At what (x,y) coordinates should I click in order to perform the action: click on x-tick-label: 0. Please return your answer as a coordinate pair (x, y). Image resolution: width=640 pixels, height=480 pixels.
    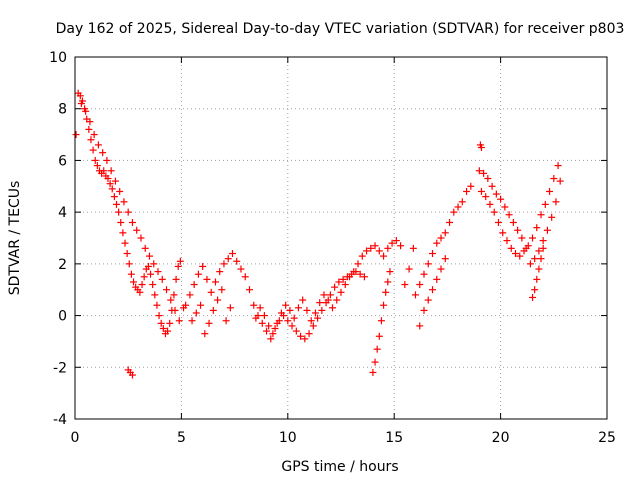
    Looking at the image, I should click on (75, 438).